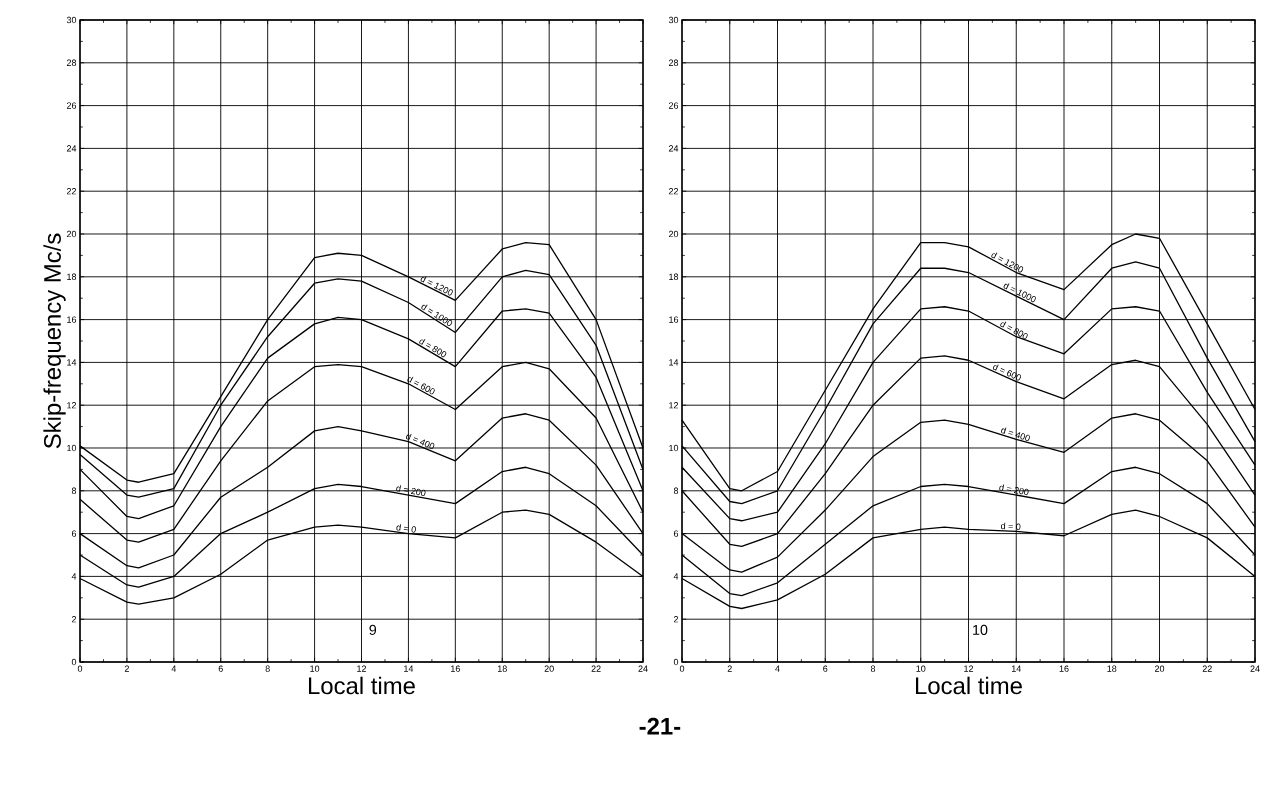 The width and height of the screenshot is (1266, 810). I want to click on series-label: d = 0, so click(1010, 526).